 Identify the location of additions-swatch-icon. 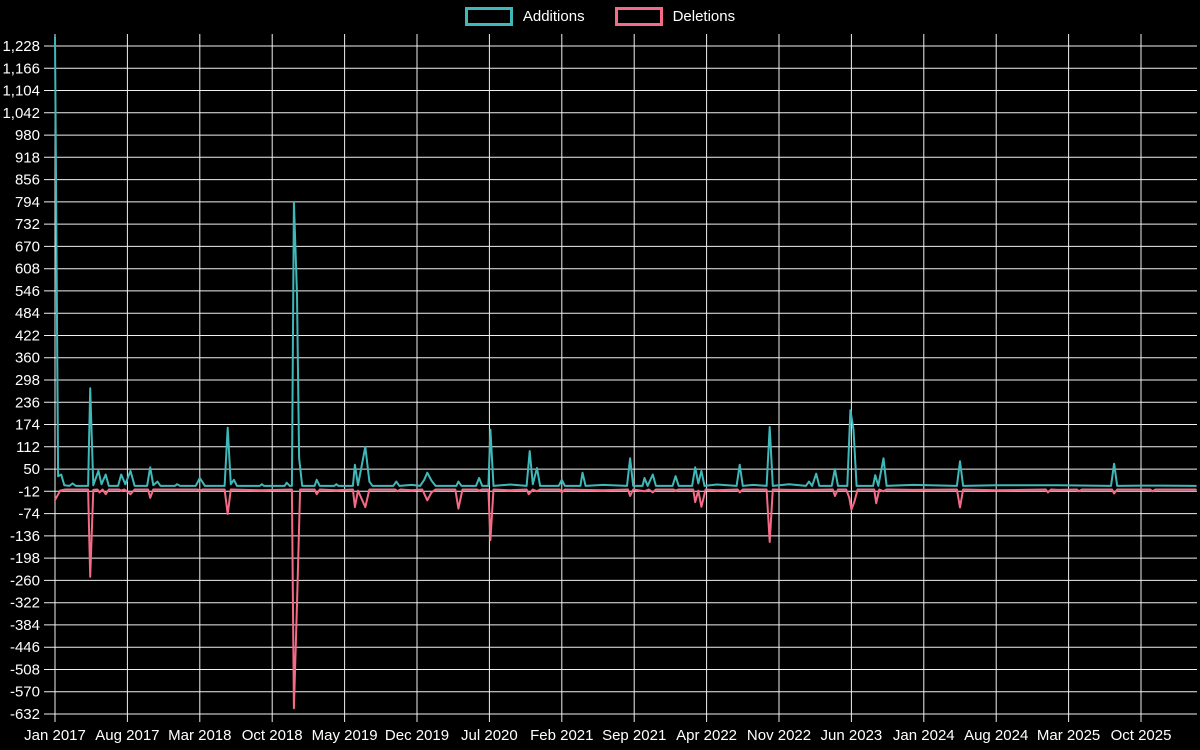
(488, 16).